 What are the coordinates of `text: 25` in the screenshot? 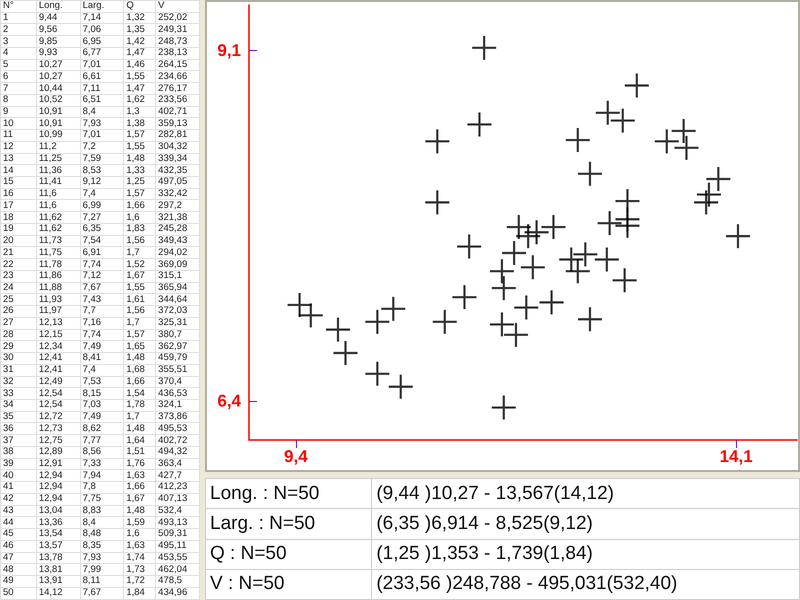 It's located at (18, 300).